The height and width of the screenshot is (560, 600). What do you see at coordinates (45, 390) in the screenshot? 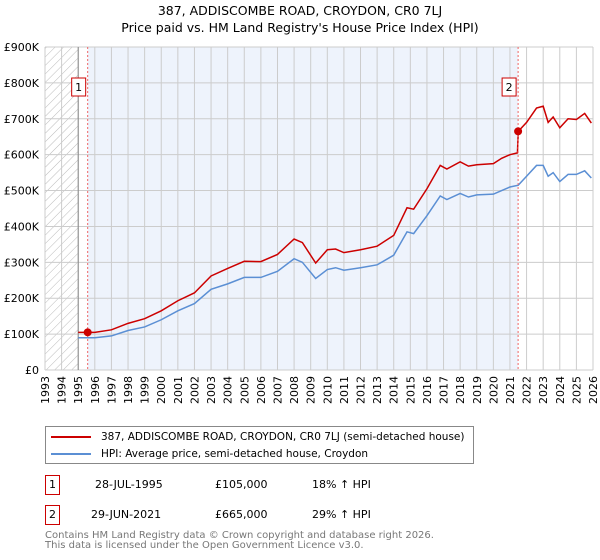
I see `x-tick-label: 1993` at bounding box center [45, 390].